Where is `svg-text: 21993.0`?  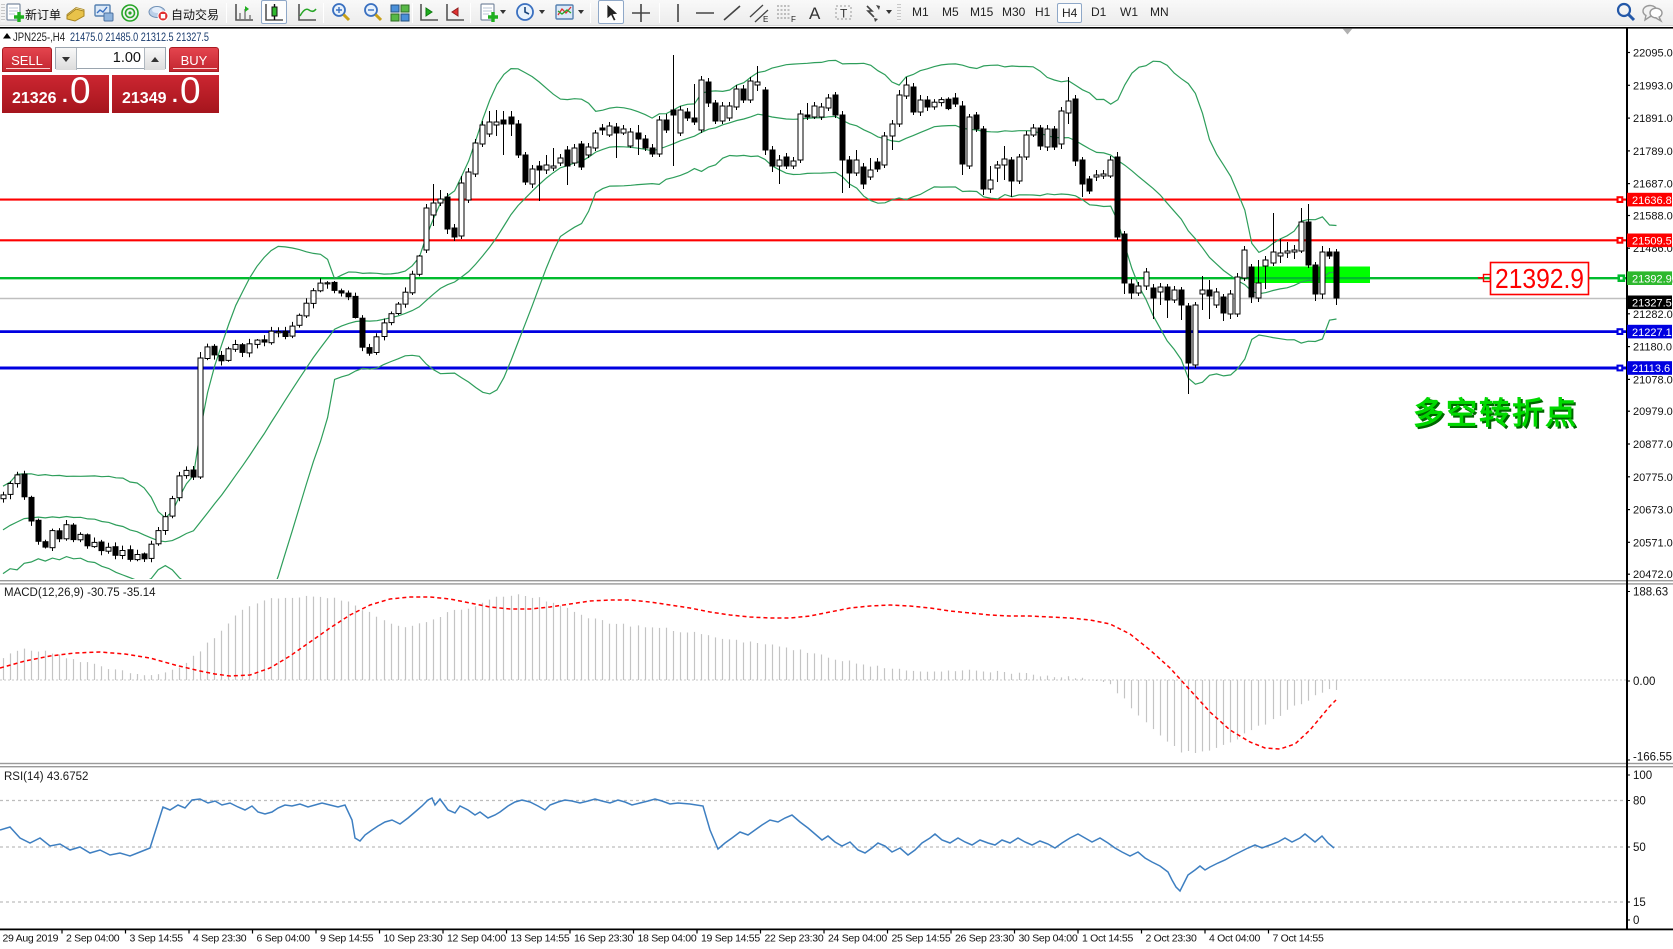 svg-text: 21993.0 is located at coordinates (1653, 86).